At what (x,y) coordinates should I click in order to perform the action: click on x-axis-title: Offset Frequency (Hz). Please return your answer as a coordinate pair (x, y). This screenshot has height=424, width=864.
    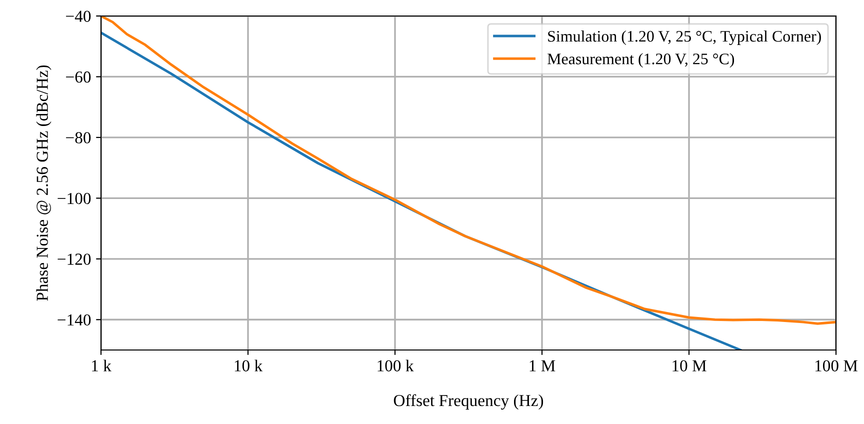
    Looking at the image, I should click on (469, 402).